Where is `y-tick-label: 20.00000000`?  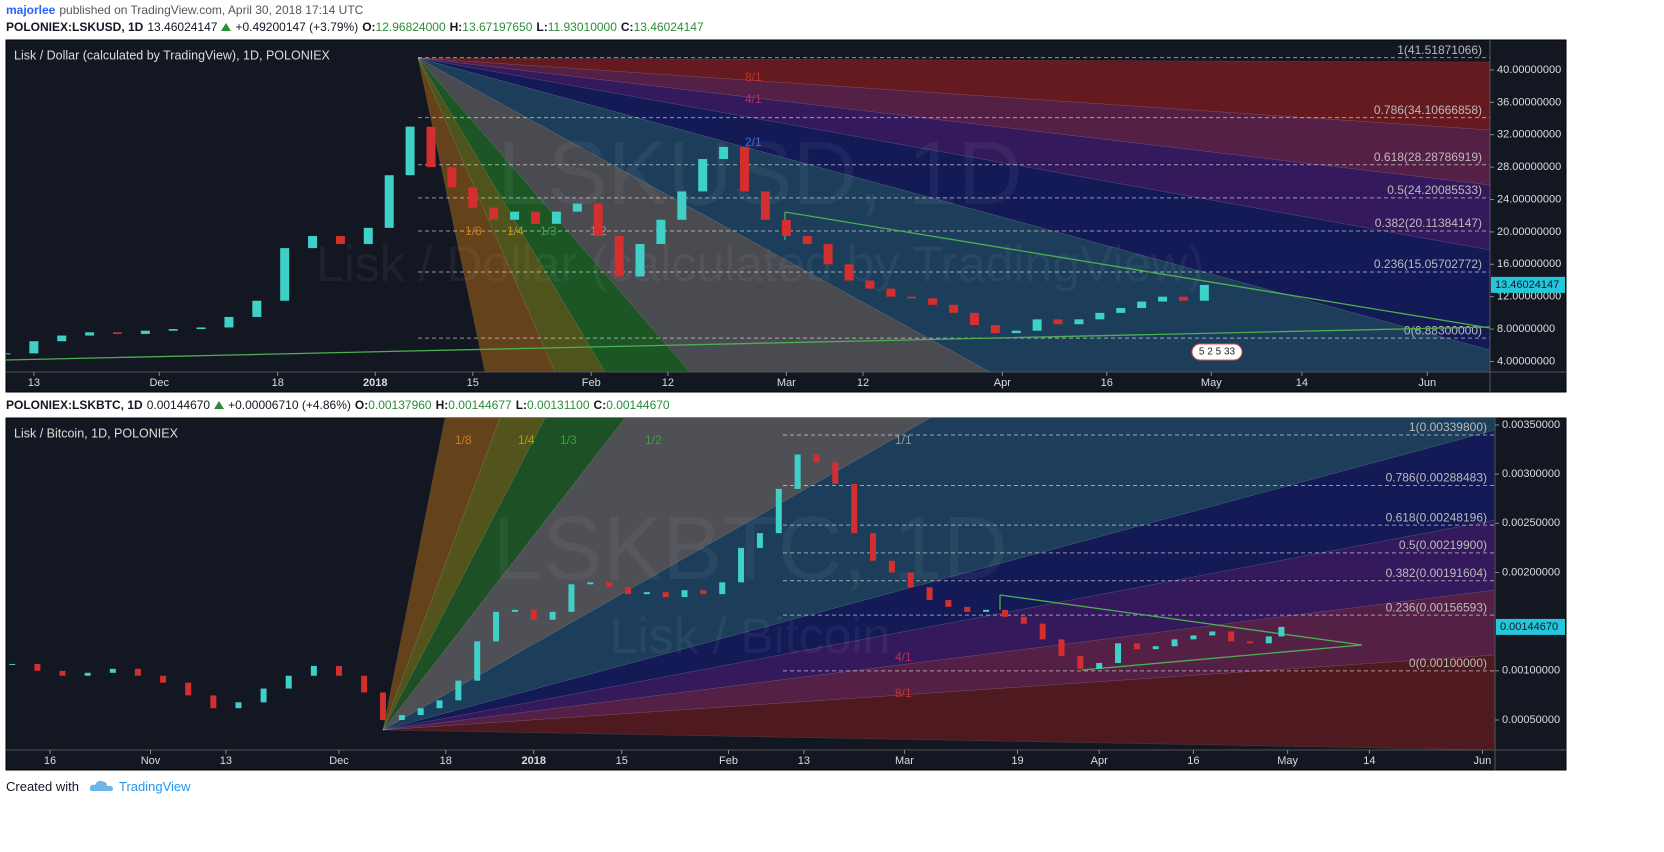 y-tick-label: 20.00000000 is located at coordinates (1529, 232).